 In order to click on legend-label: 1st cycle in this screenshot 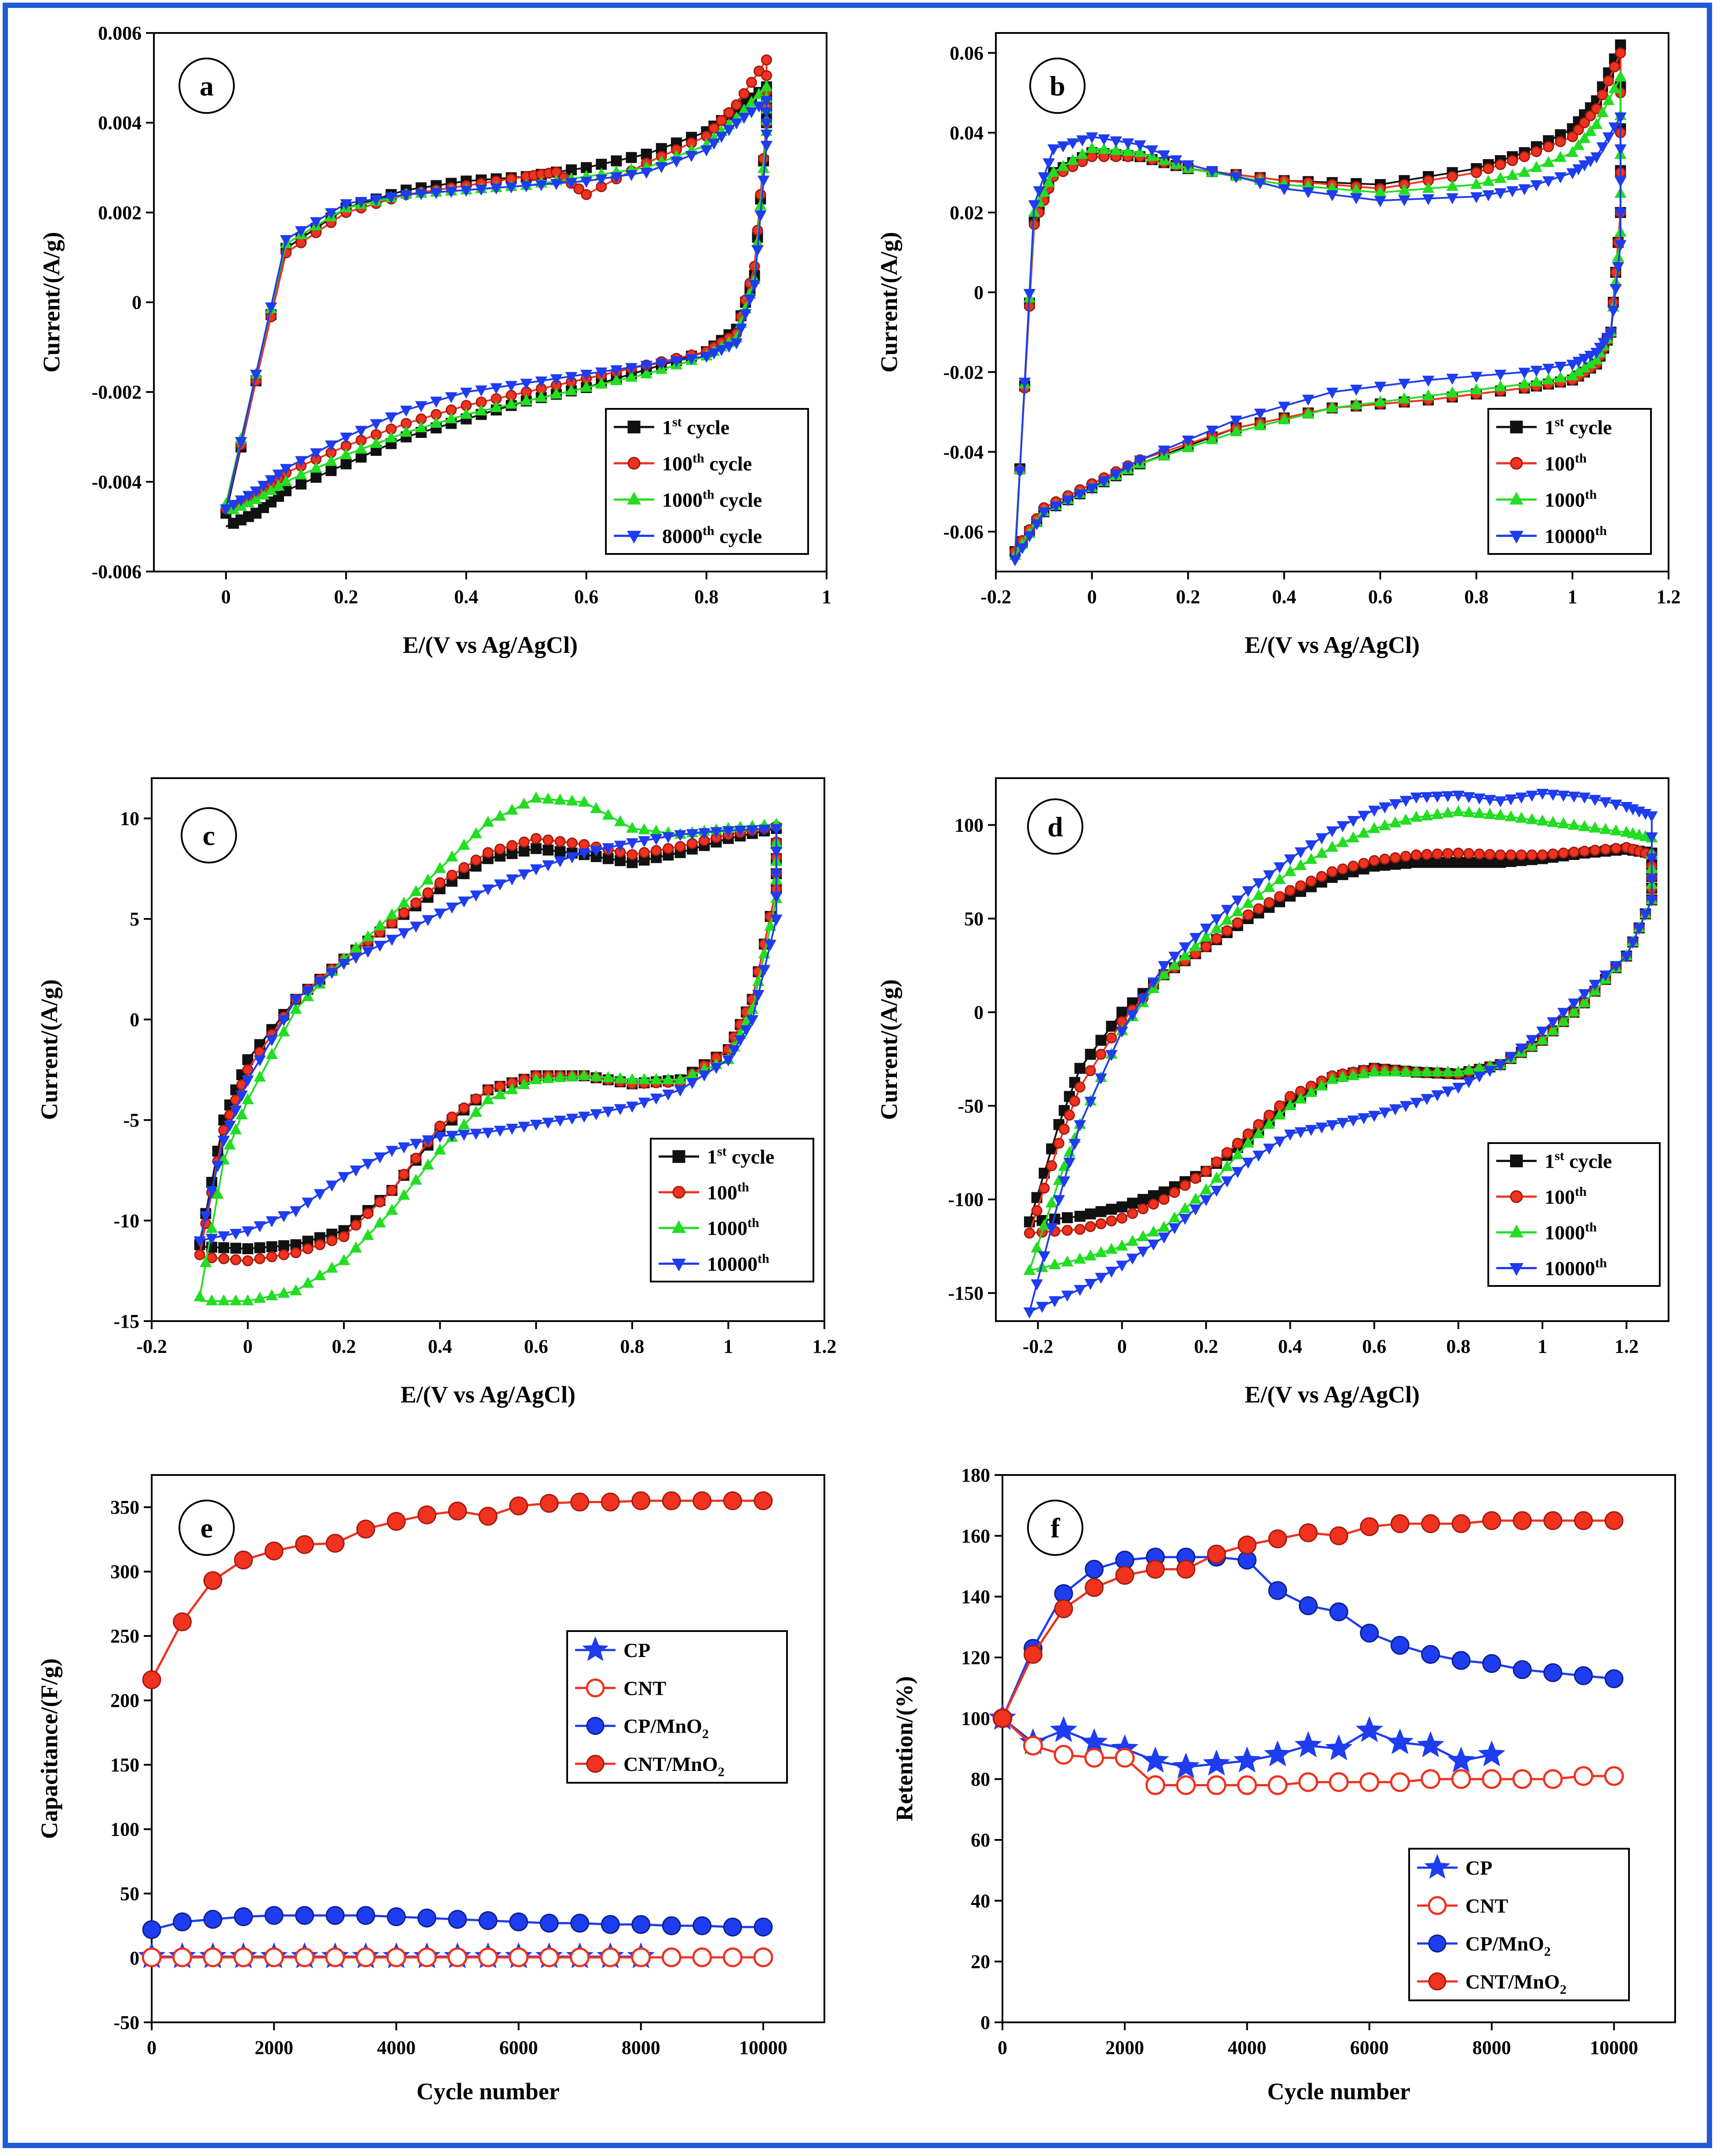, I will do `click(1578, 426)`.